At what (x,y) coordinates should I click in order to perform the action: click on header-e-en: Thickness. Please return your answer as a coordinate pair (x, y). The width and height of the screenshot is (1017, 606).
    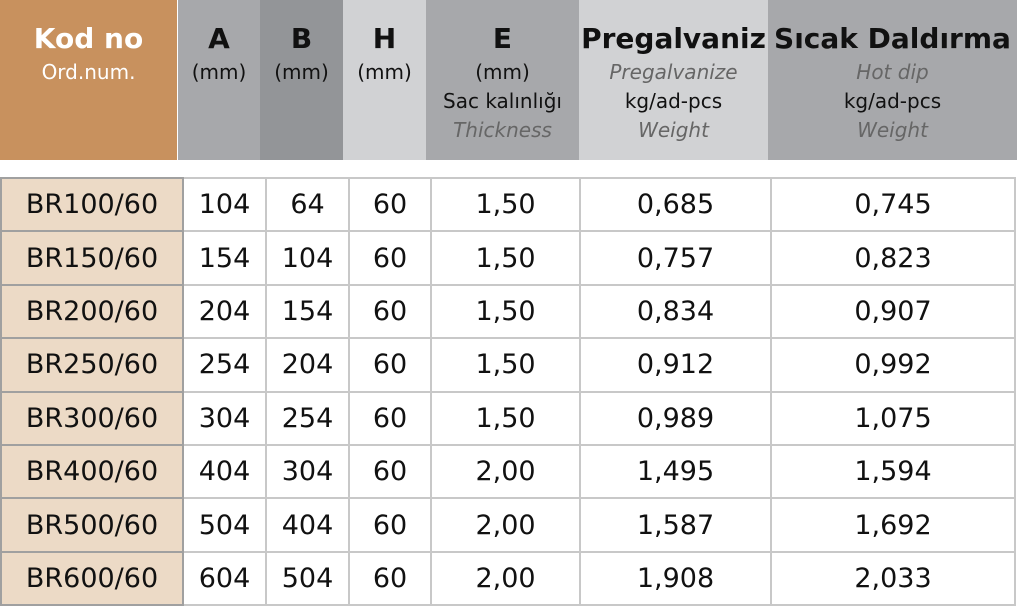
    Looking at the image, I should click on (502, 130).